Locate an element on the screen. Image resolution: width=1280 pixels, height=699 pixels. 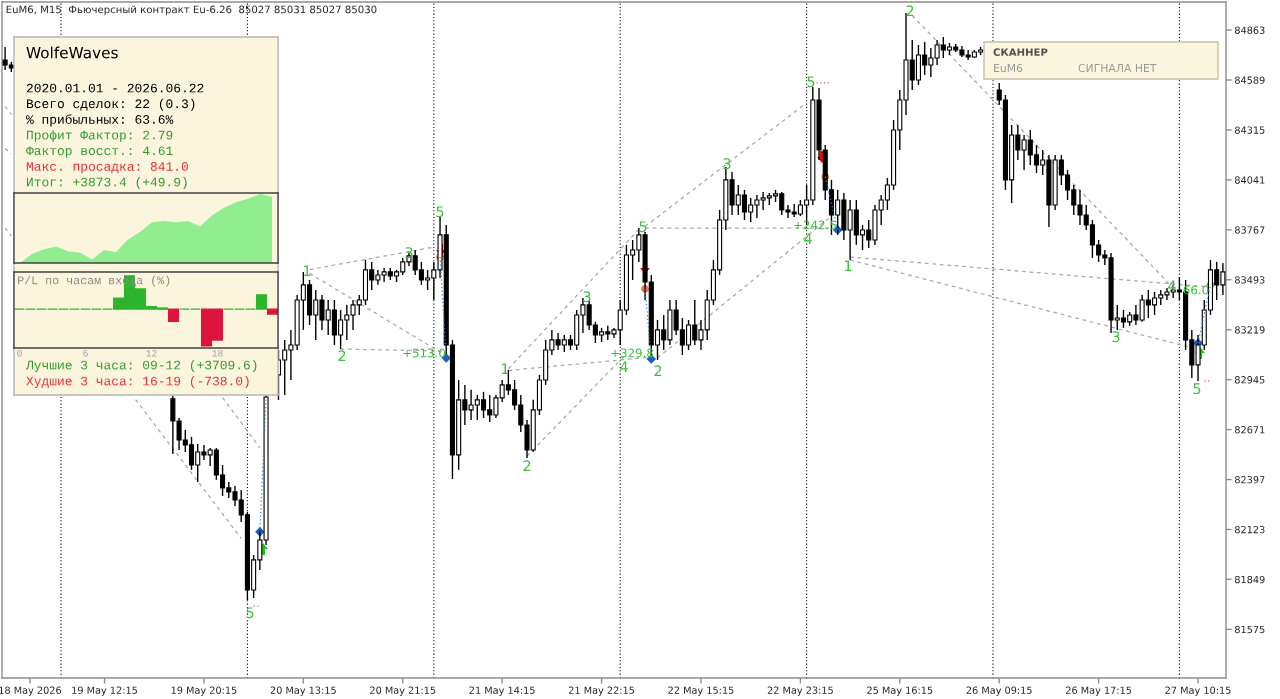
x-tick-label: 21 May 14:15 is located at coordinates (502, 691).